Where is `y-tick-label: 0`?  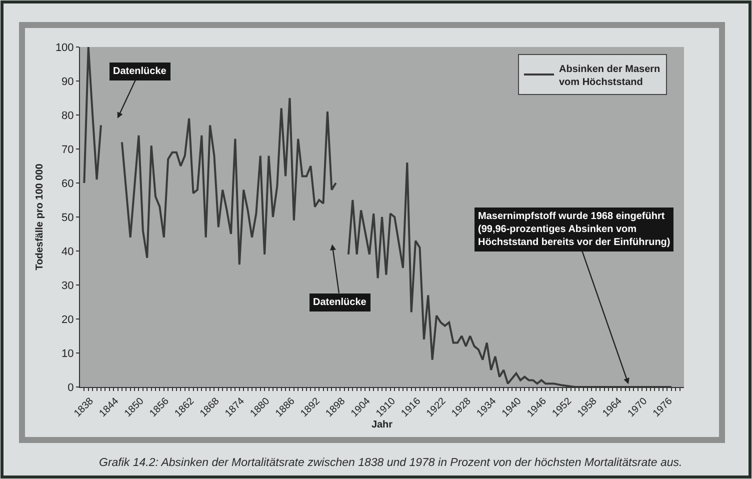 y-tick-label: 0 is located at coordinates (71, 388).